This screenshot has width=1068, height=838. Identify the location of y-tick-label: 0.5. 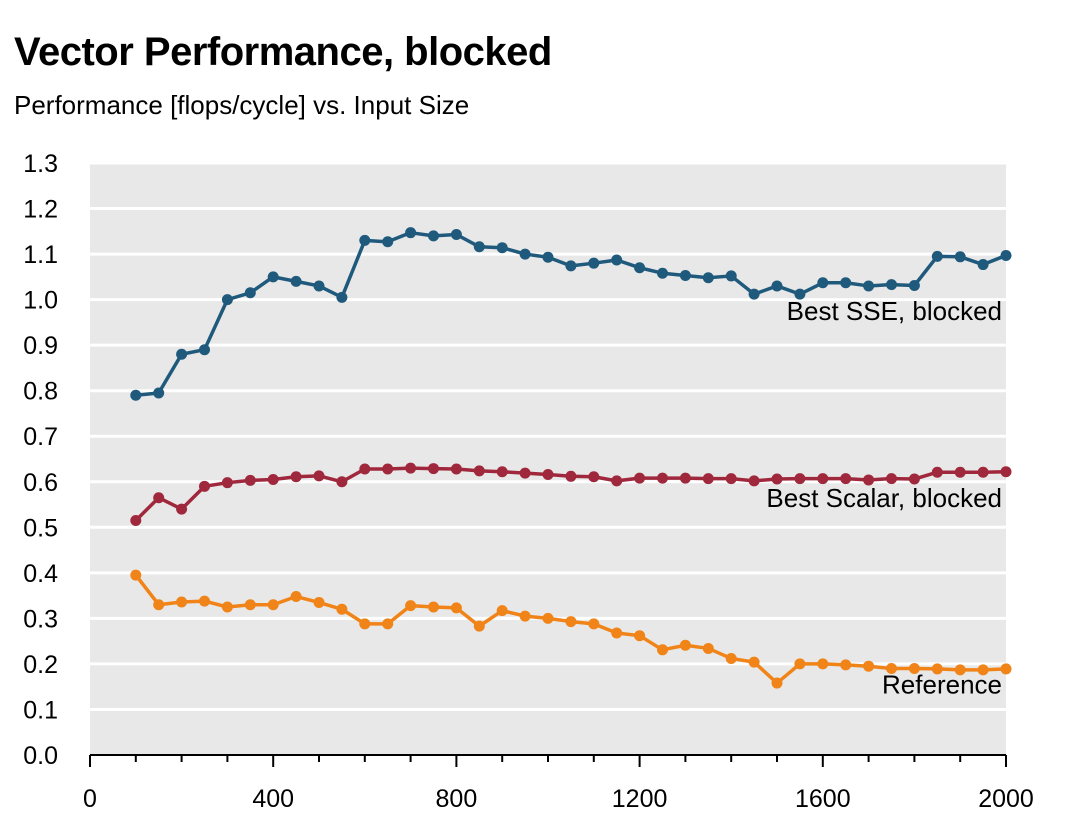
(40, 528).